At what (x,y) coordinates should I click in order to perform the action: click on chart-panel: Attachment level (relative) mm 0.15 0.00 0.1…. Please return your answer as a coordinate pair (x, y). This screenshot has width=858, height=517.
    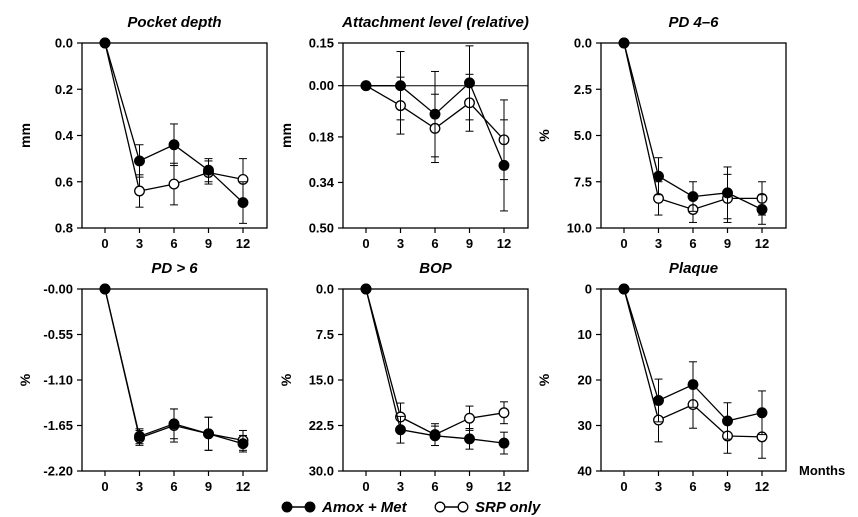
    Looking at the image, I should click on (403, 132).